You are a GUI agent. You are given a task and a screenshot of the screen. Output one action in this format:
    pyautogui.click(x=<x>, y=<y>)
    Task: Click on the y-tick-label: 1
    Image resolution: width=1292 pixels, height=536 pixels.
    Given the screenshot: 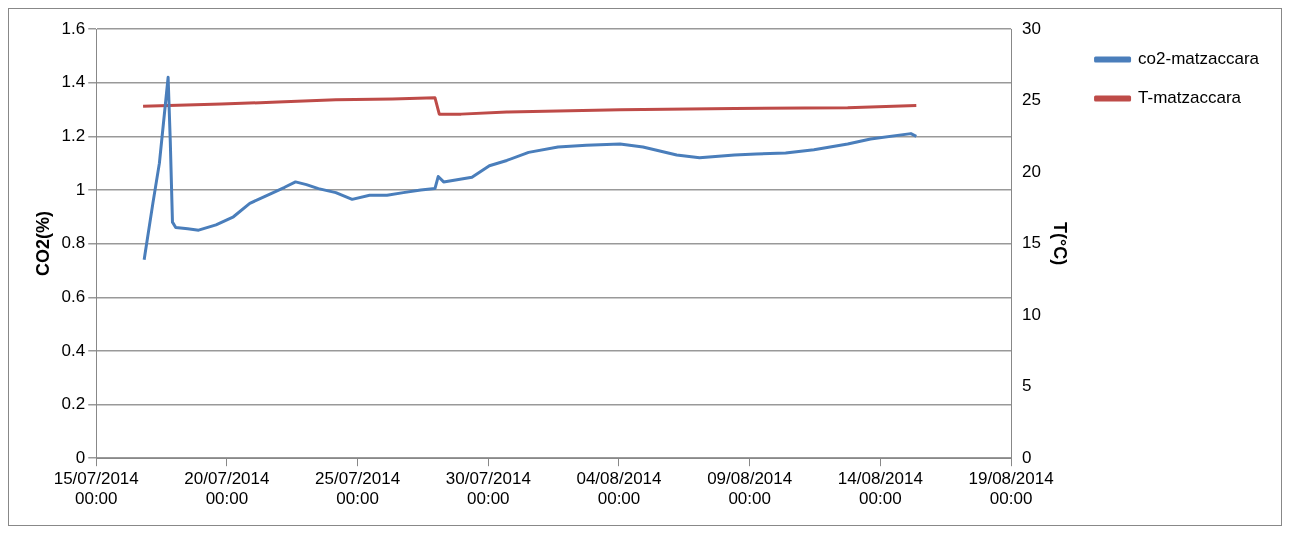 What is the action you would take?
    pyautogui.click(x=80, y=189)
    